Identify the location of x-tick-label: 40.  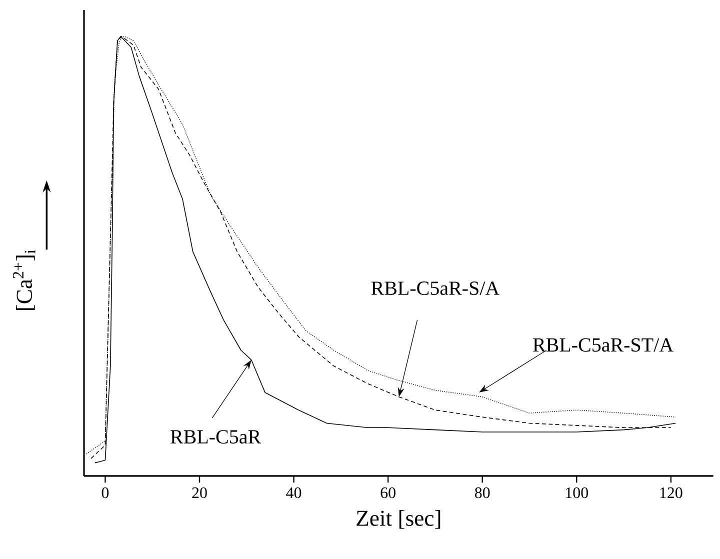
(294, 492).